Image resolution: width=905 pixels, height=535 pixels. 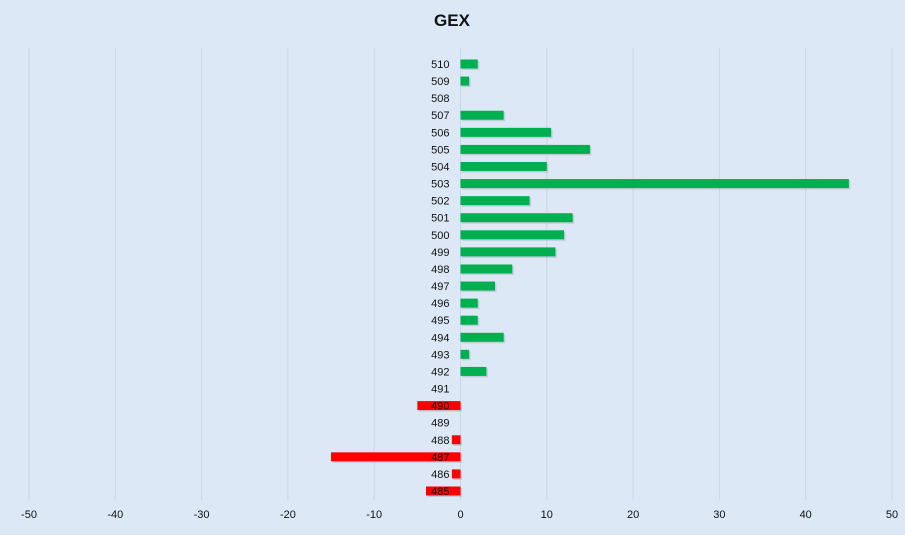 I want to click on x-tick-label: 40, so click(x=806, y=515).